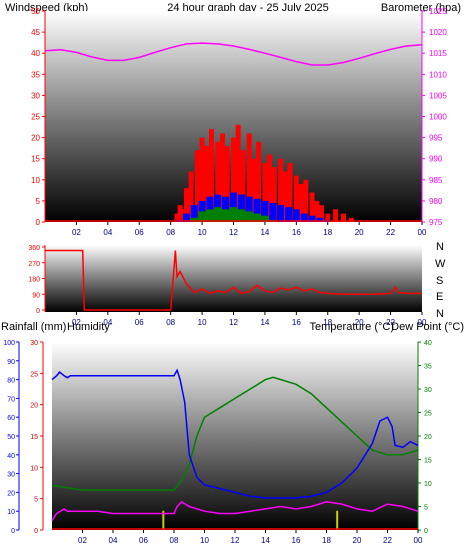 This screenshot has height=555, width=466. Describe the element at coordinates (436, 222) in the screenshot. I see `barometer-tick-label: 975` at that location.